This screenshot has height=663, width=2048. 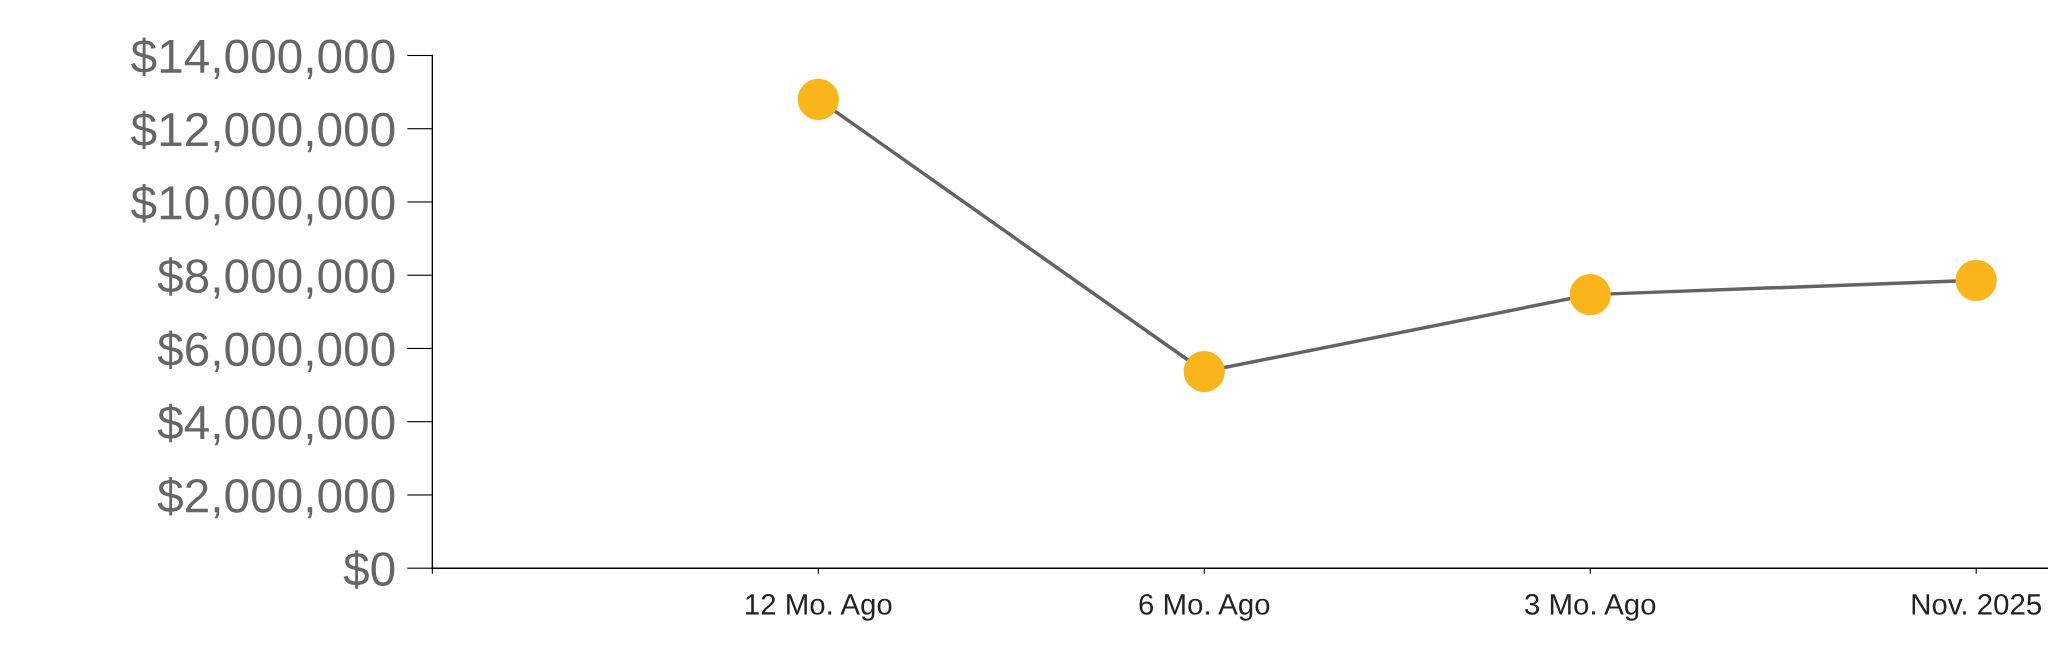 I want to click on x-tick-label: Nov. 2025, so click(x=1977, y=604).